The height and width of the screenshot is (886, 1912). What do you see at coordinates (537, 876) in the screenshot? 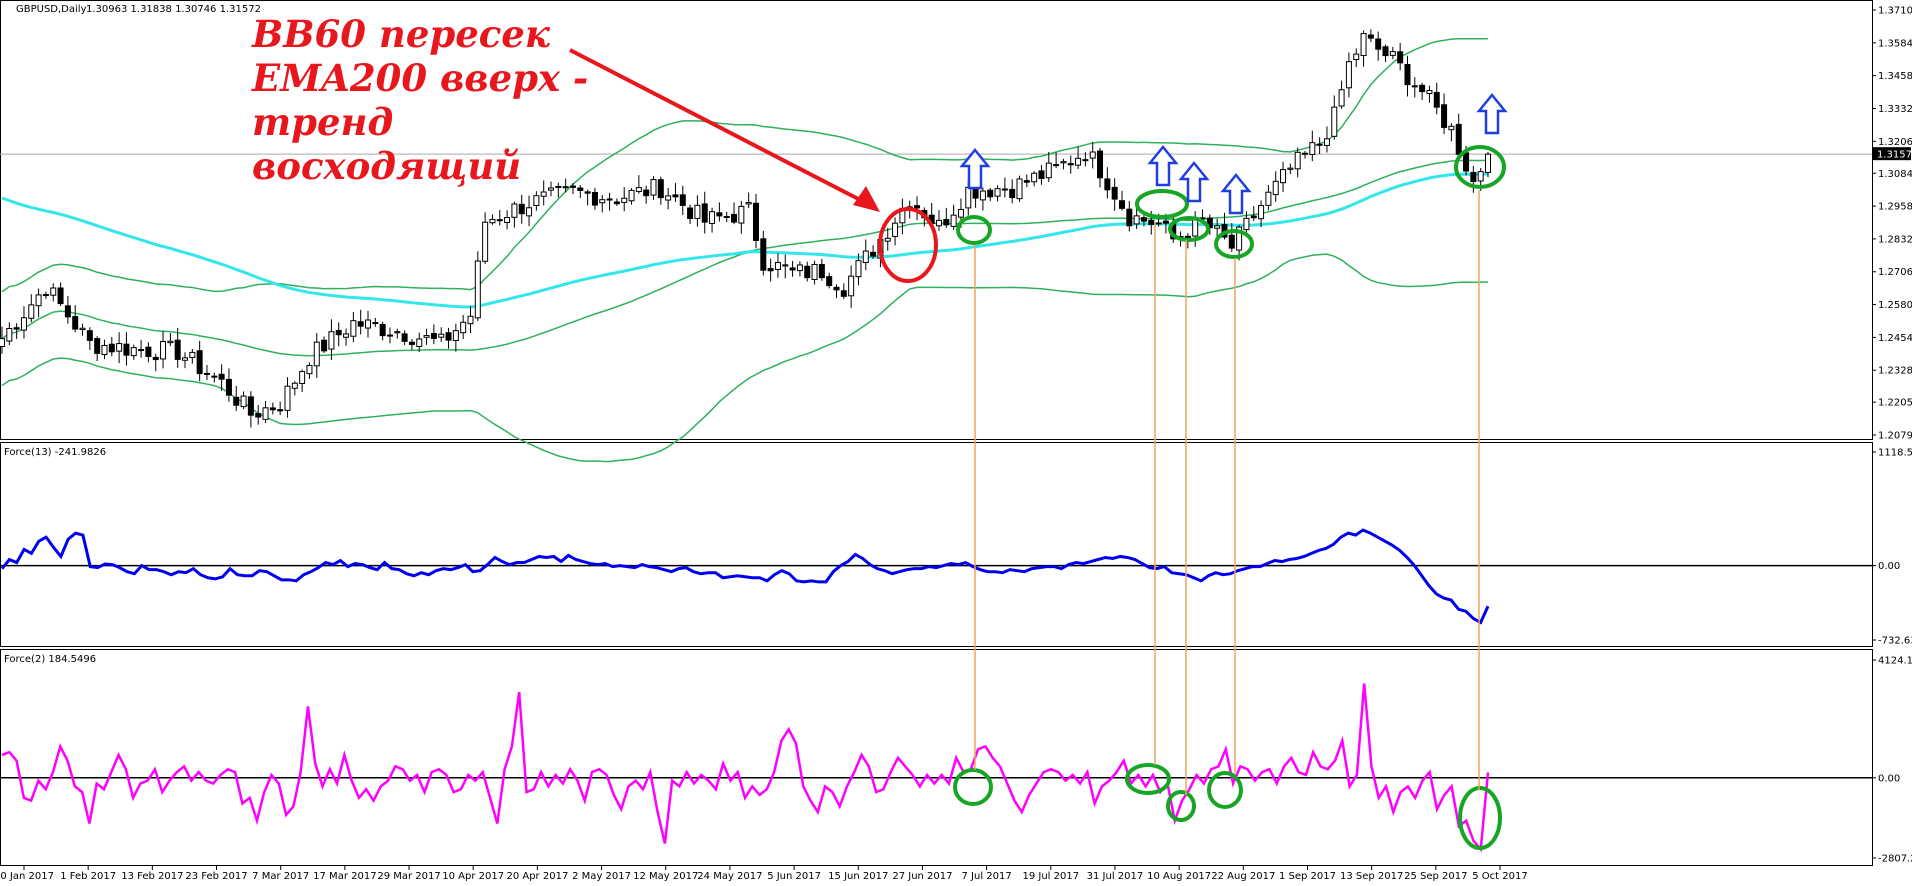
I see `time-tick-label: 20 Apr 2017` at bounding box center [537, 876].